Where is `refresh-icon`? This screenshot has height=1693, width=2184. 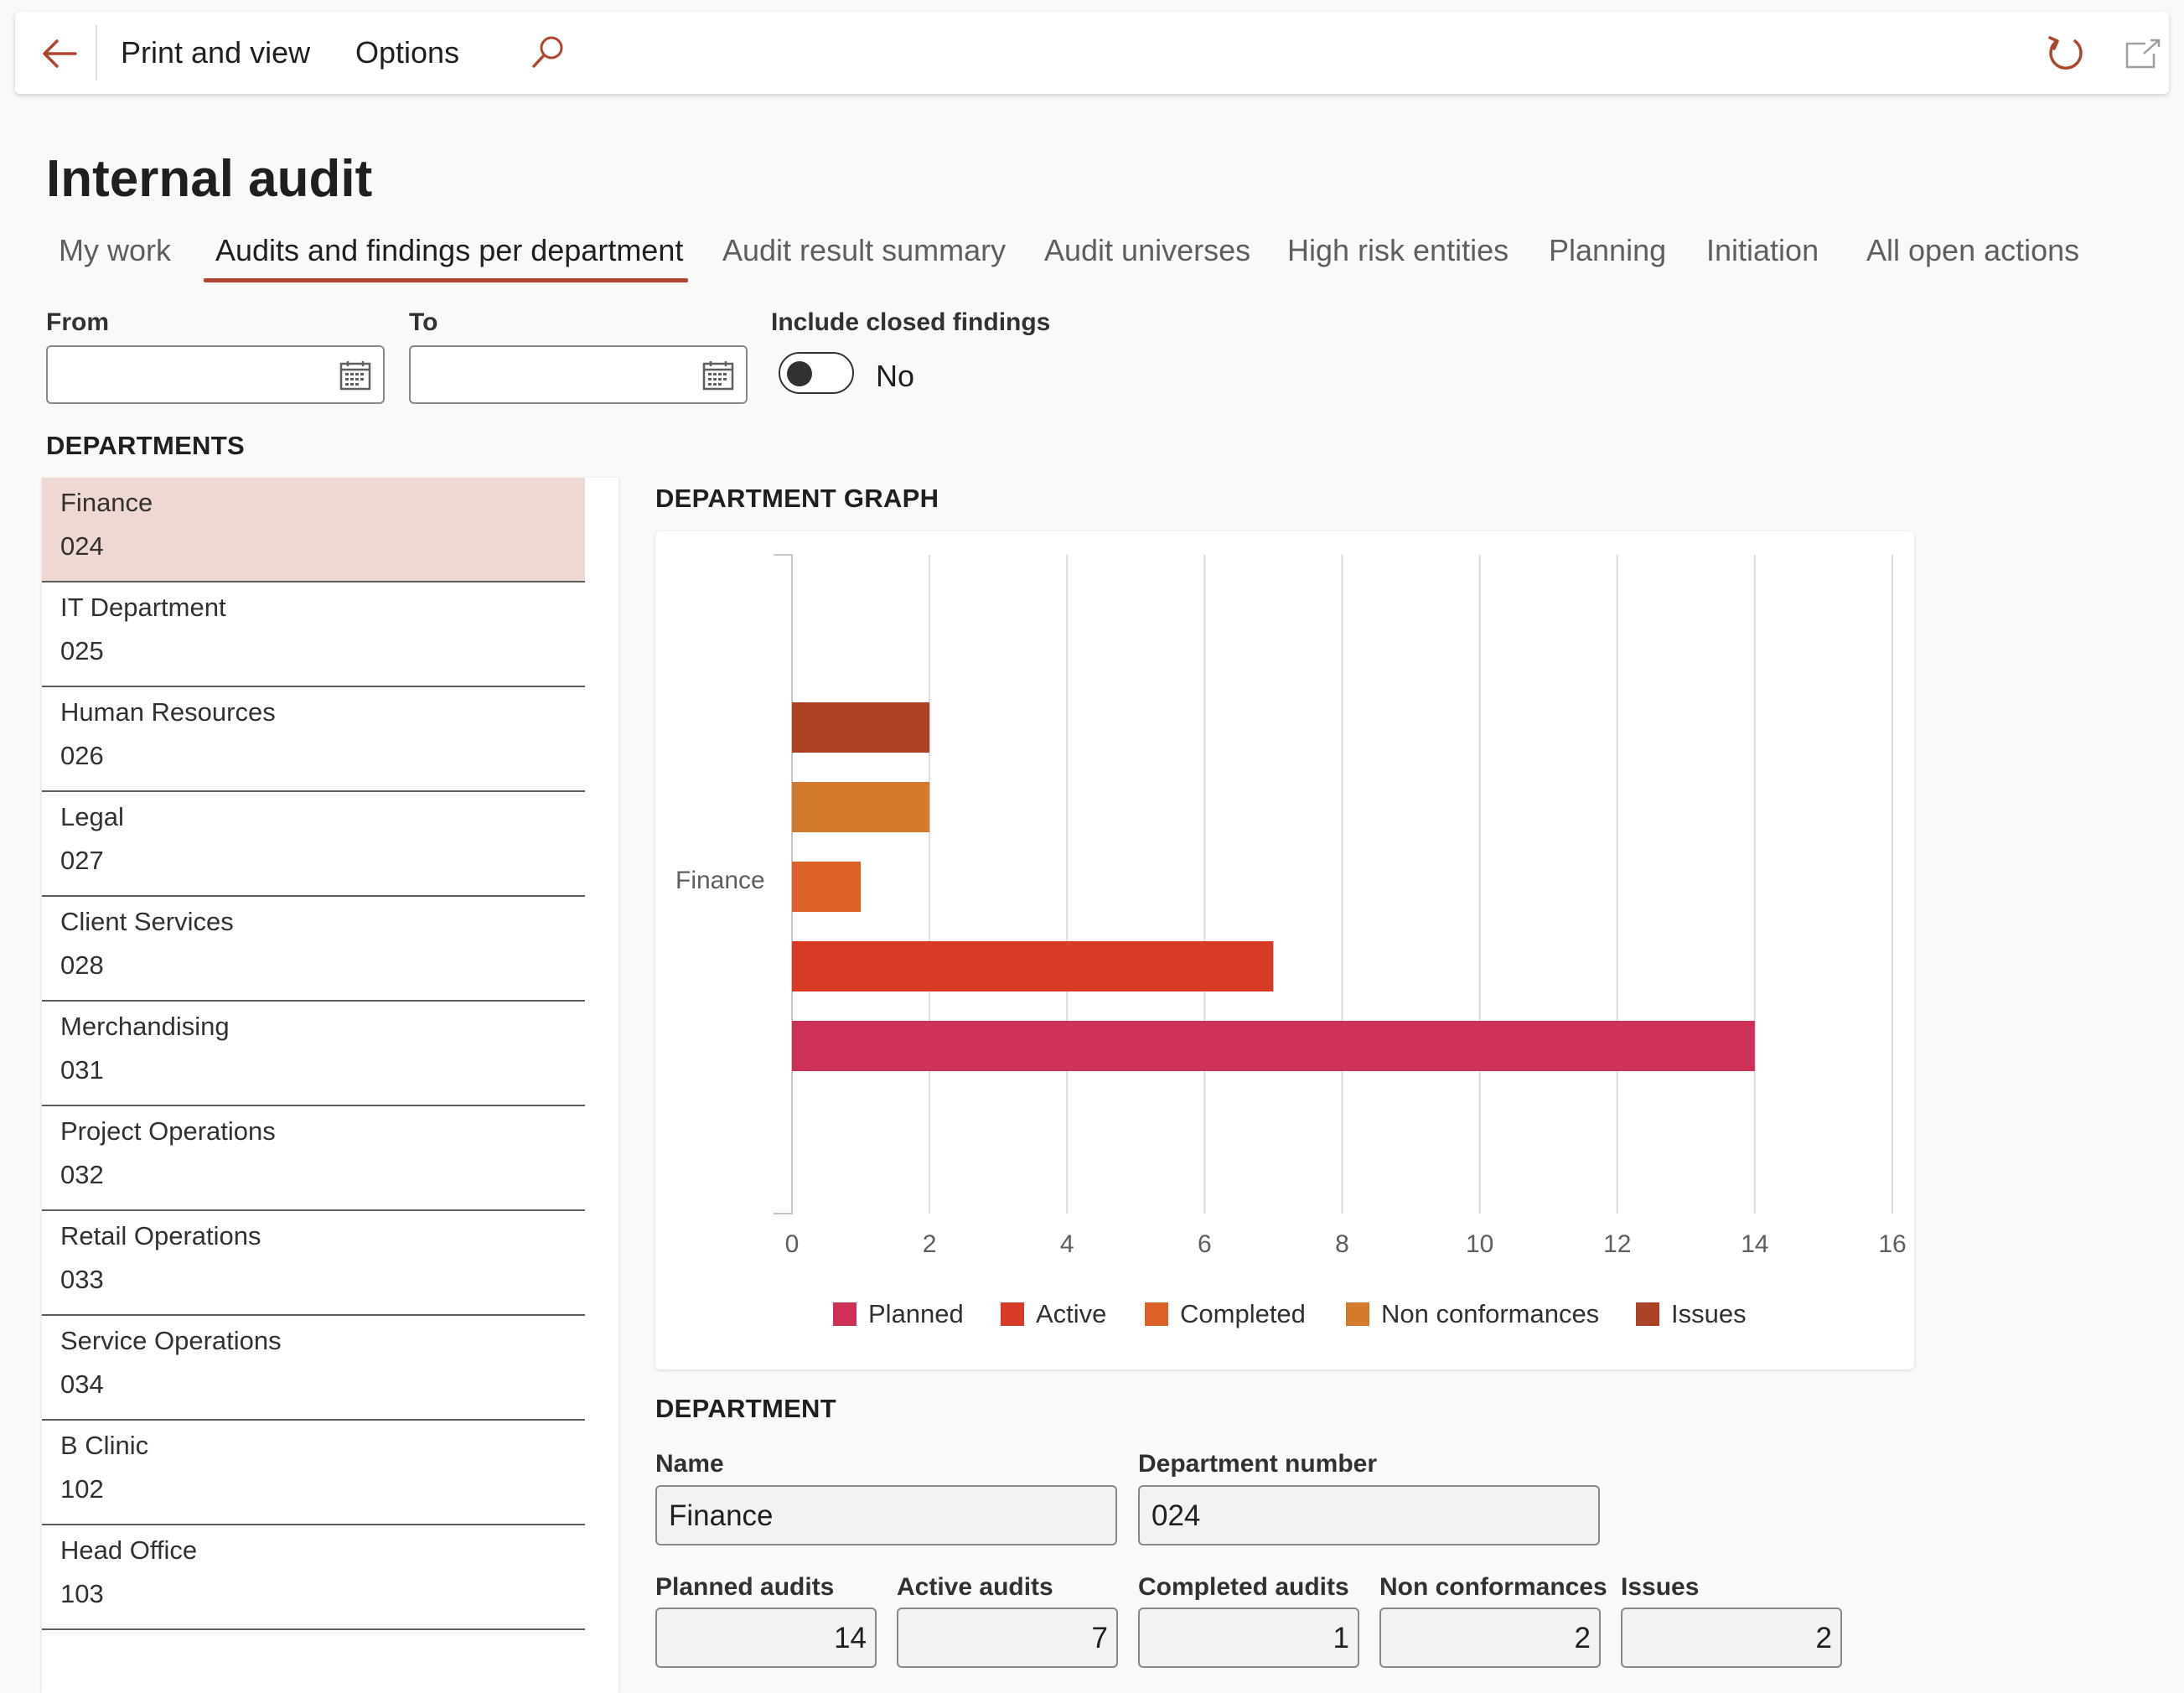
refresh-icon is located at coordinates (2065, 53).